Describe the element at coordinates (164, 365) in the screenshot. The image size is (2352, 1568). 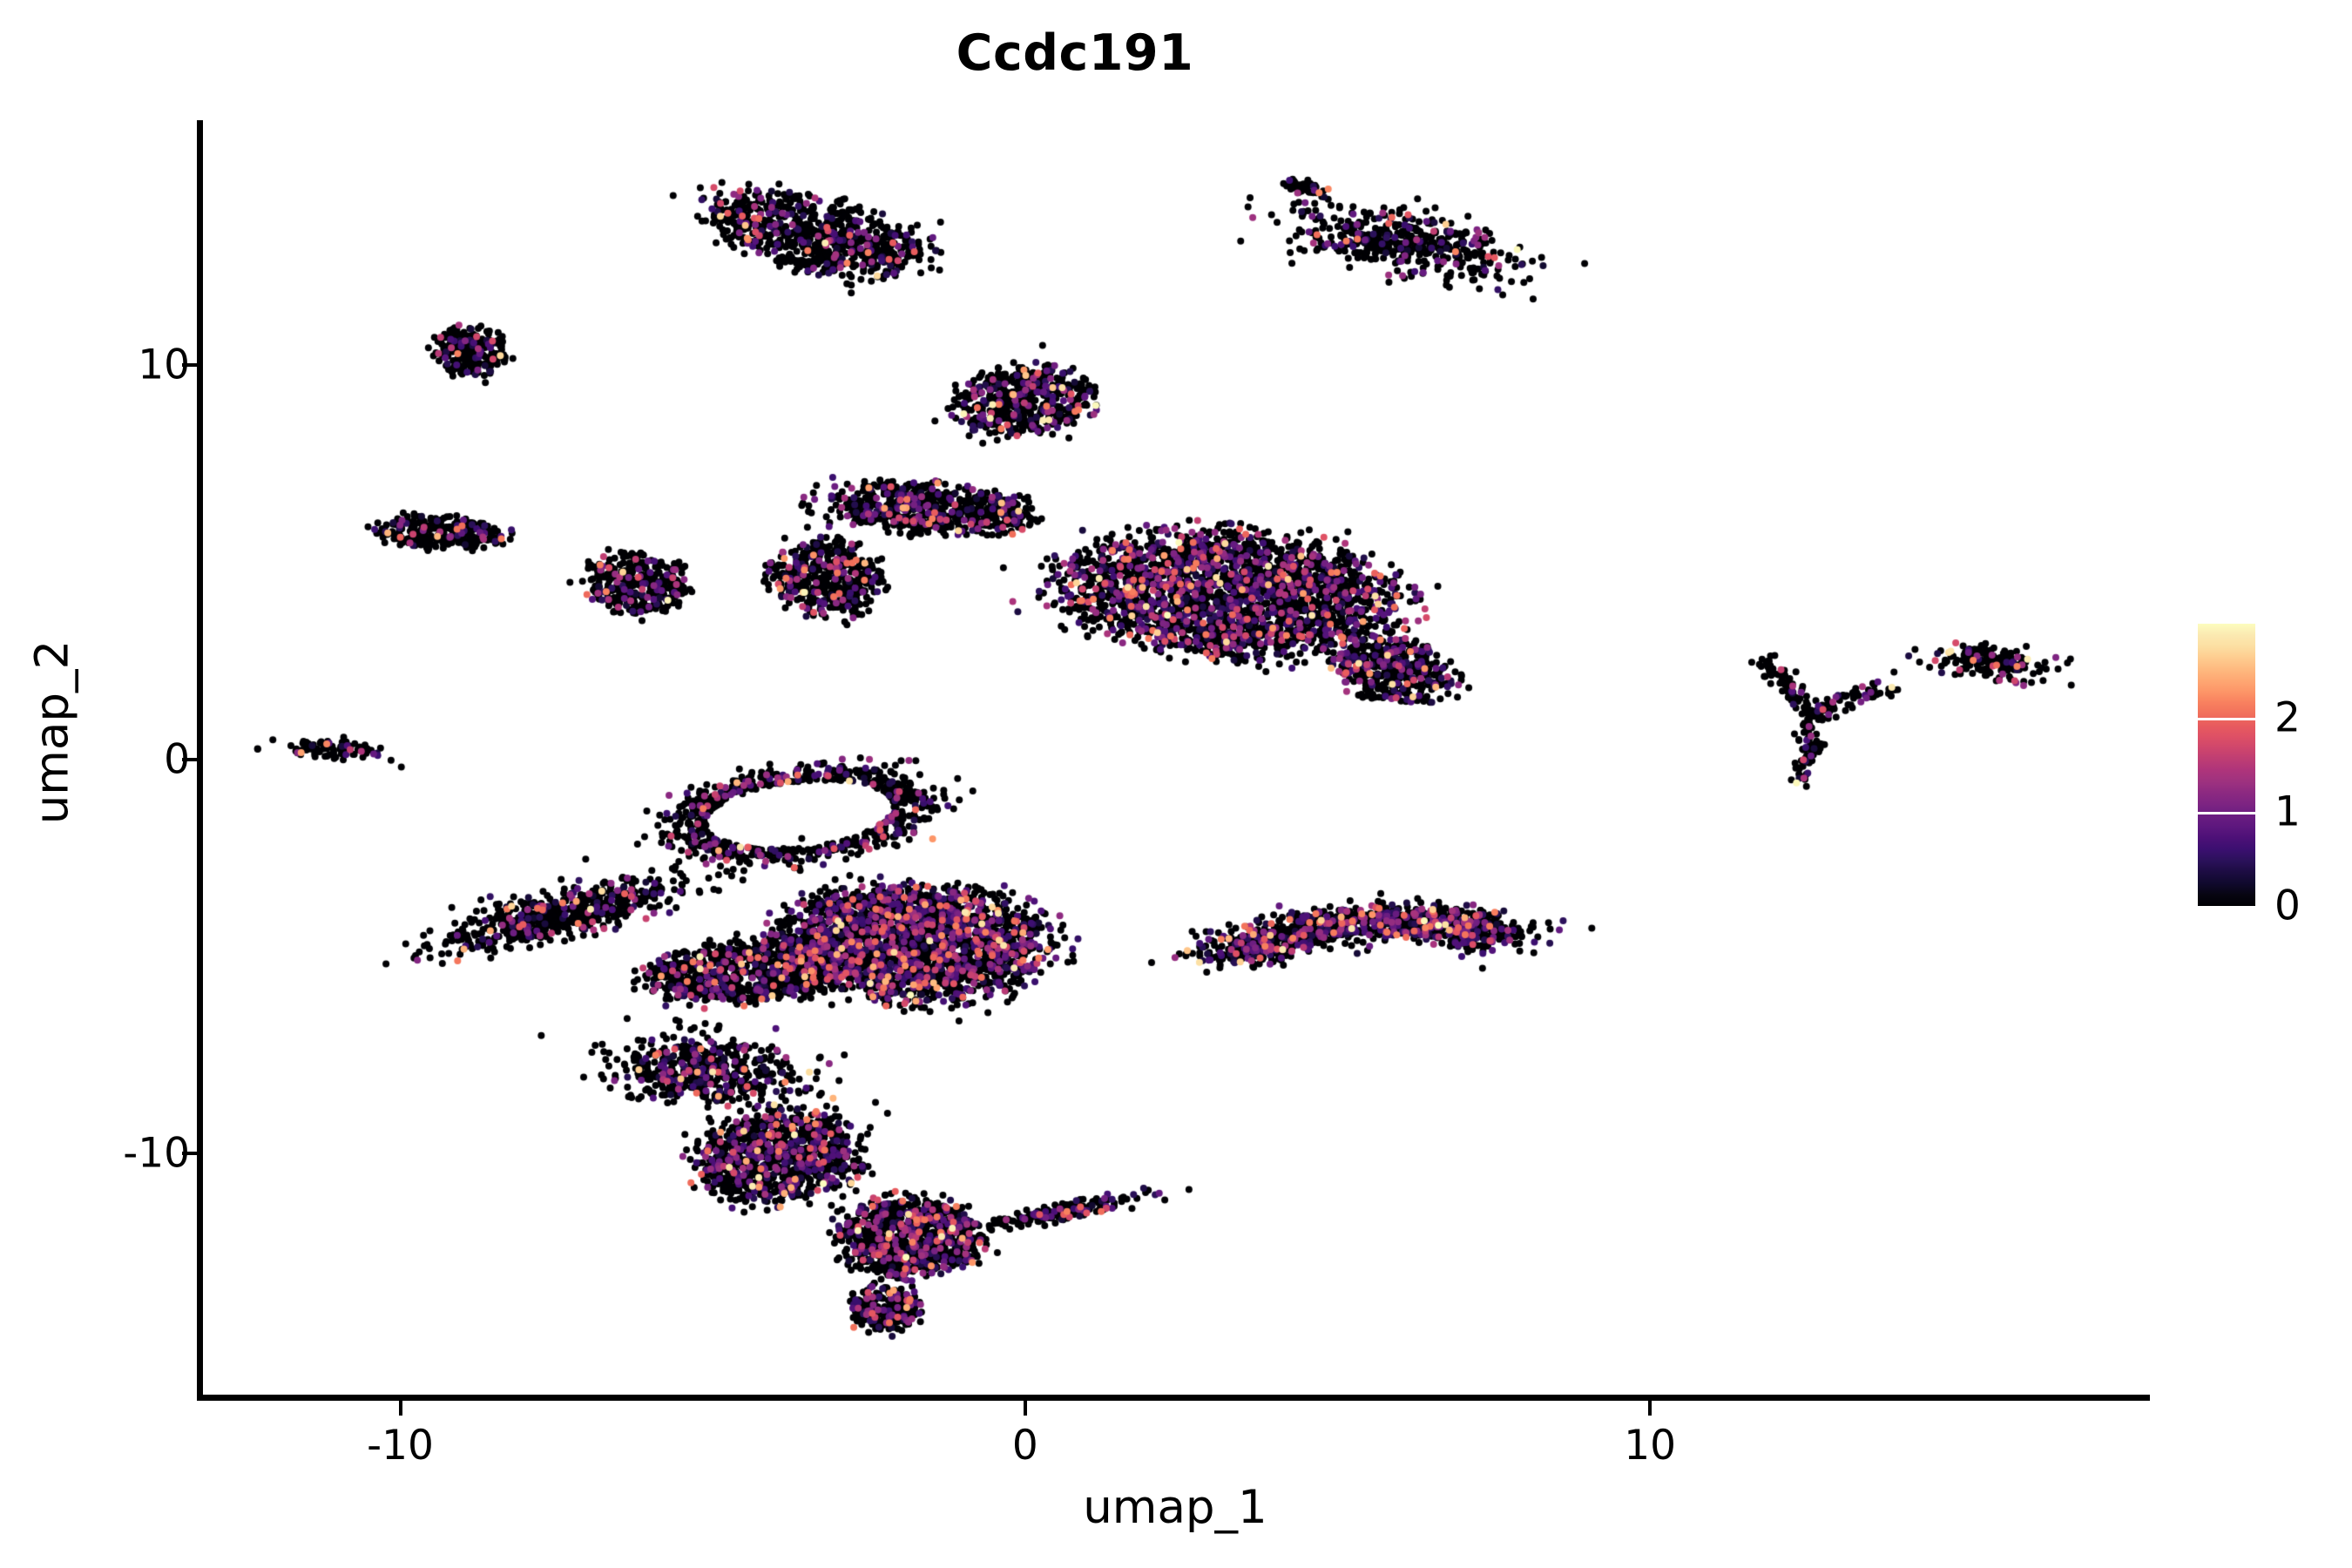
I see `y-ticklabel: 10` at that location.